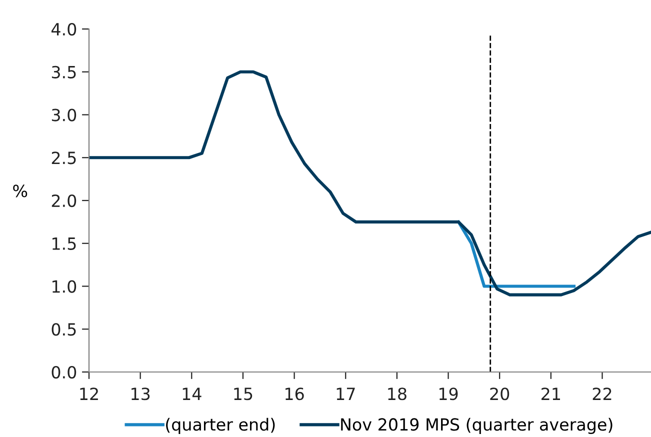  Describe the element at coordinates (192, 394) in the screenshot. I see `x-tick-label: 14` at that location.